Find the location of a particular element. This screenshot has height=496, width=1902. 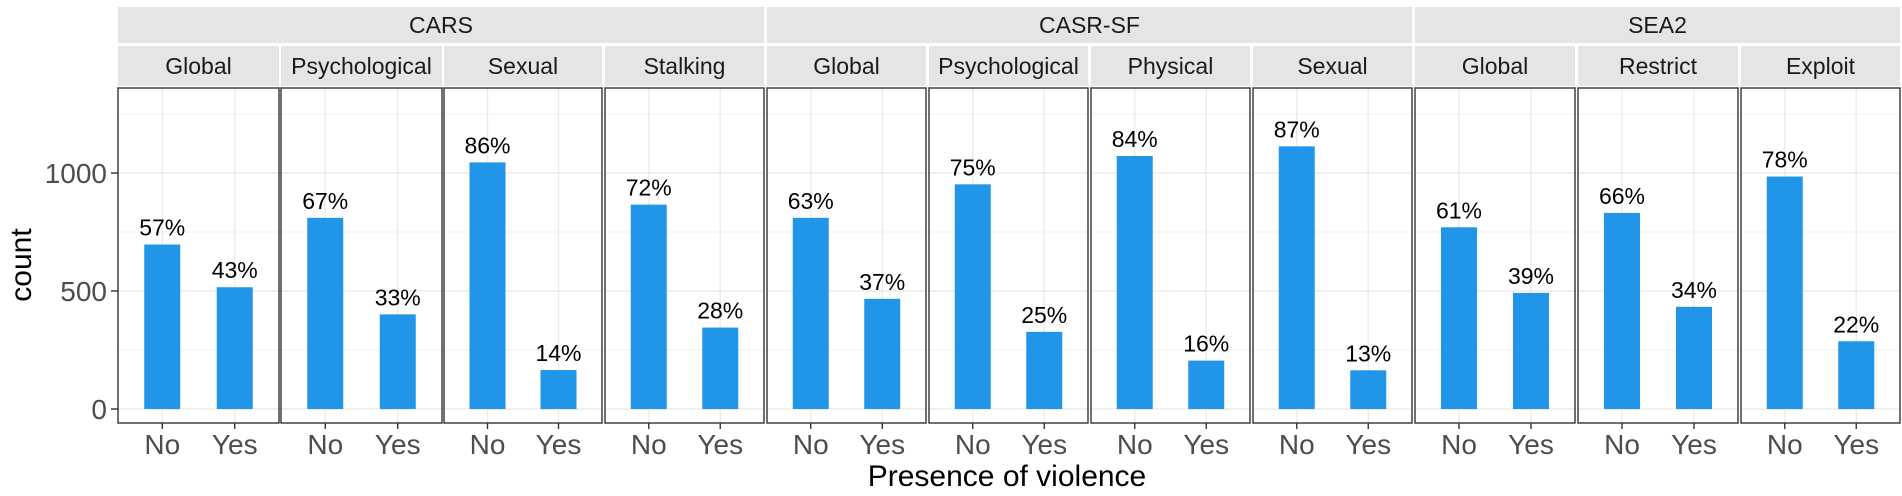

panel-cars-stalking: 72% No 28% Yes is located at coordinates (684, 273).